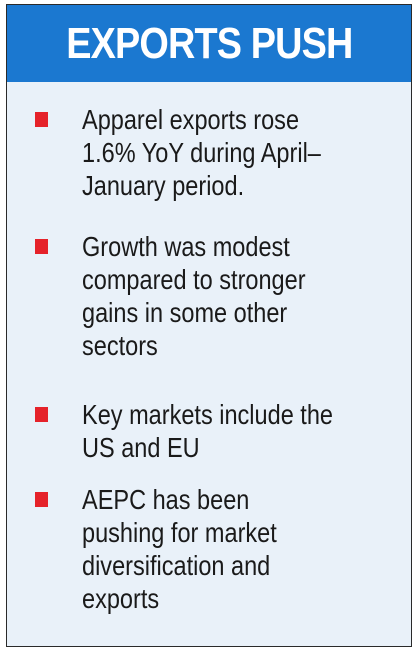  I want to click on bullet-line: Growth was modest, so click(186, 246).